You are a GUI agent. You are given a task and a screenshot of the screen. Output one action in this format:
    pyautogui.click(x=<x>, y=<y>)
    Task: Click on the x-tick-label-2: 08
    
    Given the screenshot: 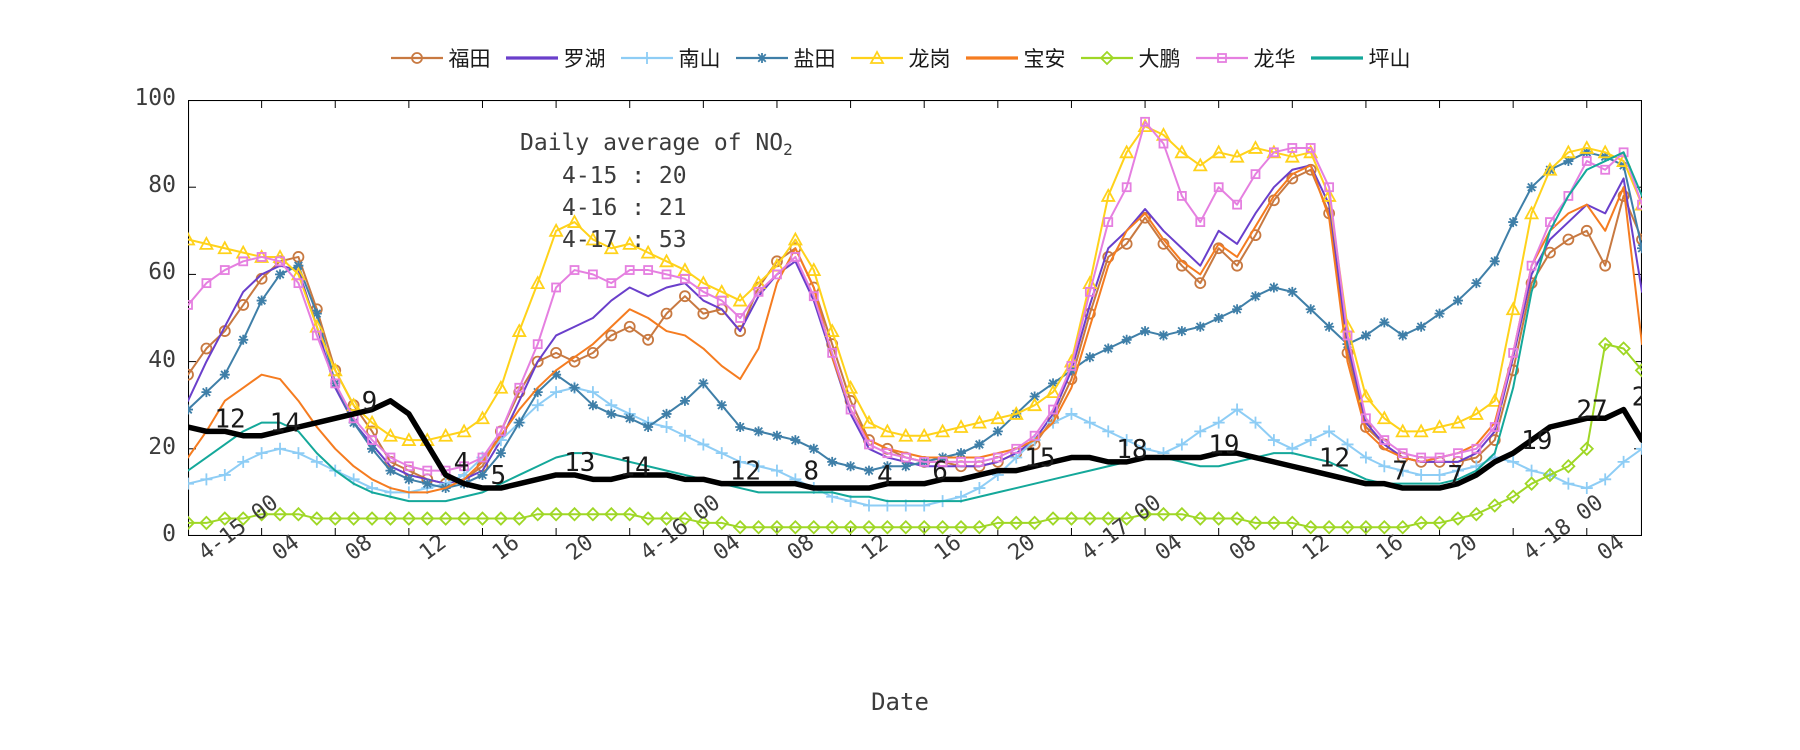 What is the action you would take?
    pyautogui.click(x=359, y=548)
    